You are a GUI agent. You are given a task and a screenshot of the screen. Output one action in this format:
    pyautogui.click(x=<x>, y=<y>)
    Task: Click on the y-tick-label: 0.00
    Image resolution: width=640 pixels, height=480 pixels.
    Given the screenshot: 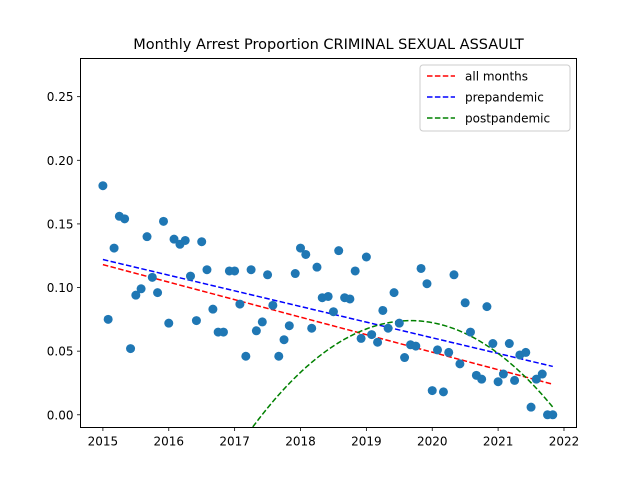 What is the action you would take?
    pyautogui.click(x=60, y=415)
    